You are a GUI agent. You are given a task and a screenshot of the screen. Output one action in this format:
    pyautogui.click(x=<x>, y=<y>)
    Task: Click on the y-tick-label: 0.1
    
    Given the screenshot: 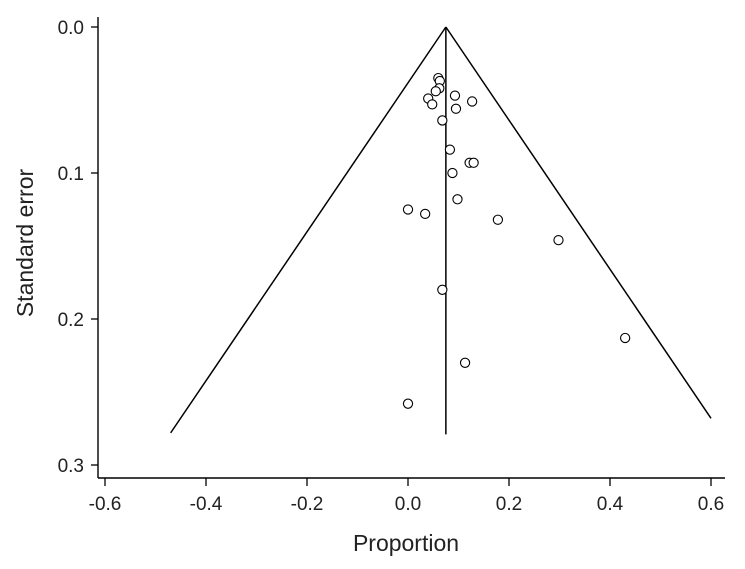 What is the action you would take?
    pyautogui.click(x=71, y=174)
    